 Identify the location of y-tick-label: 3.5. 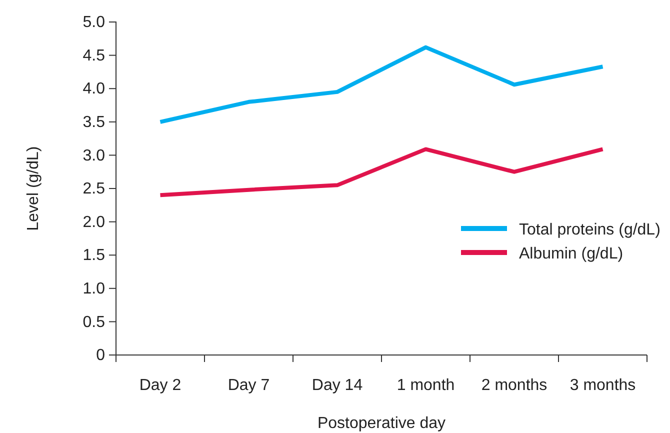
(94, 123).